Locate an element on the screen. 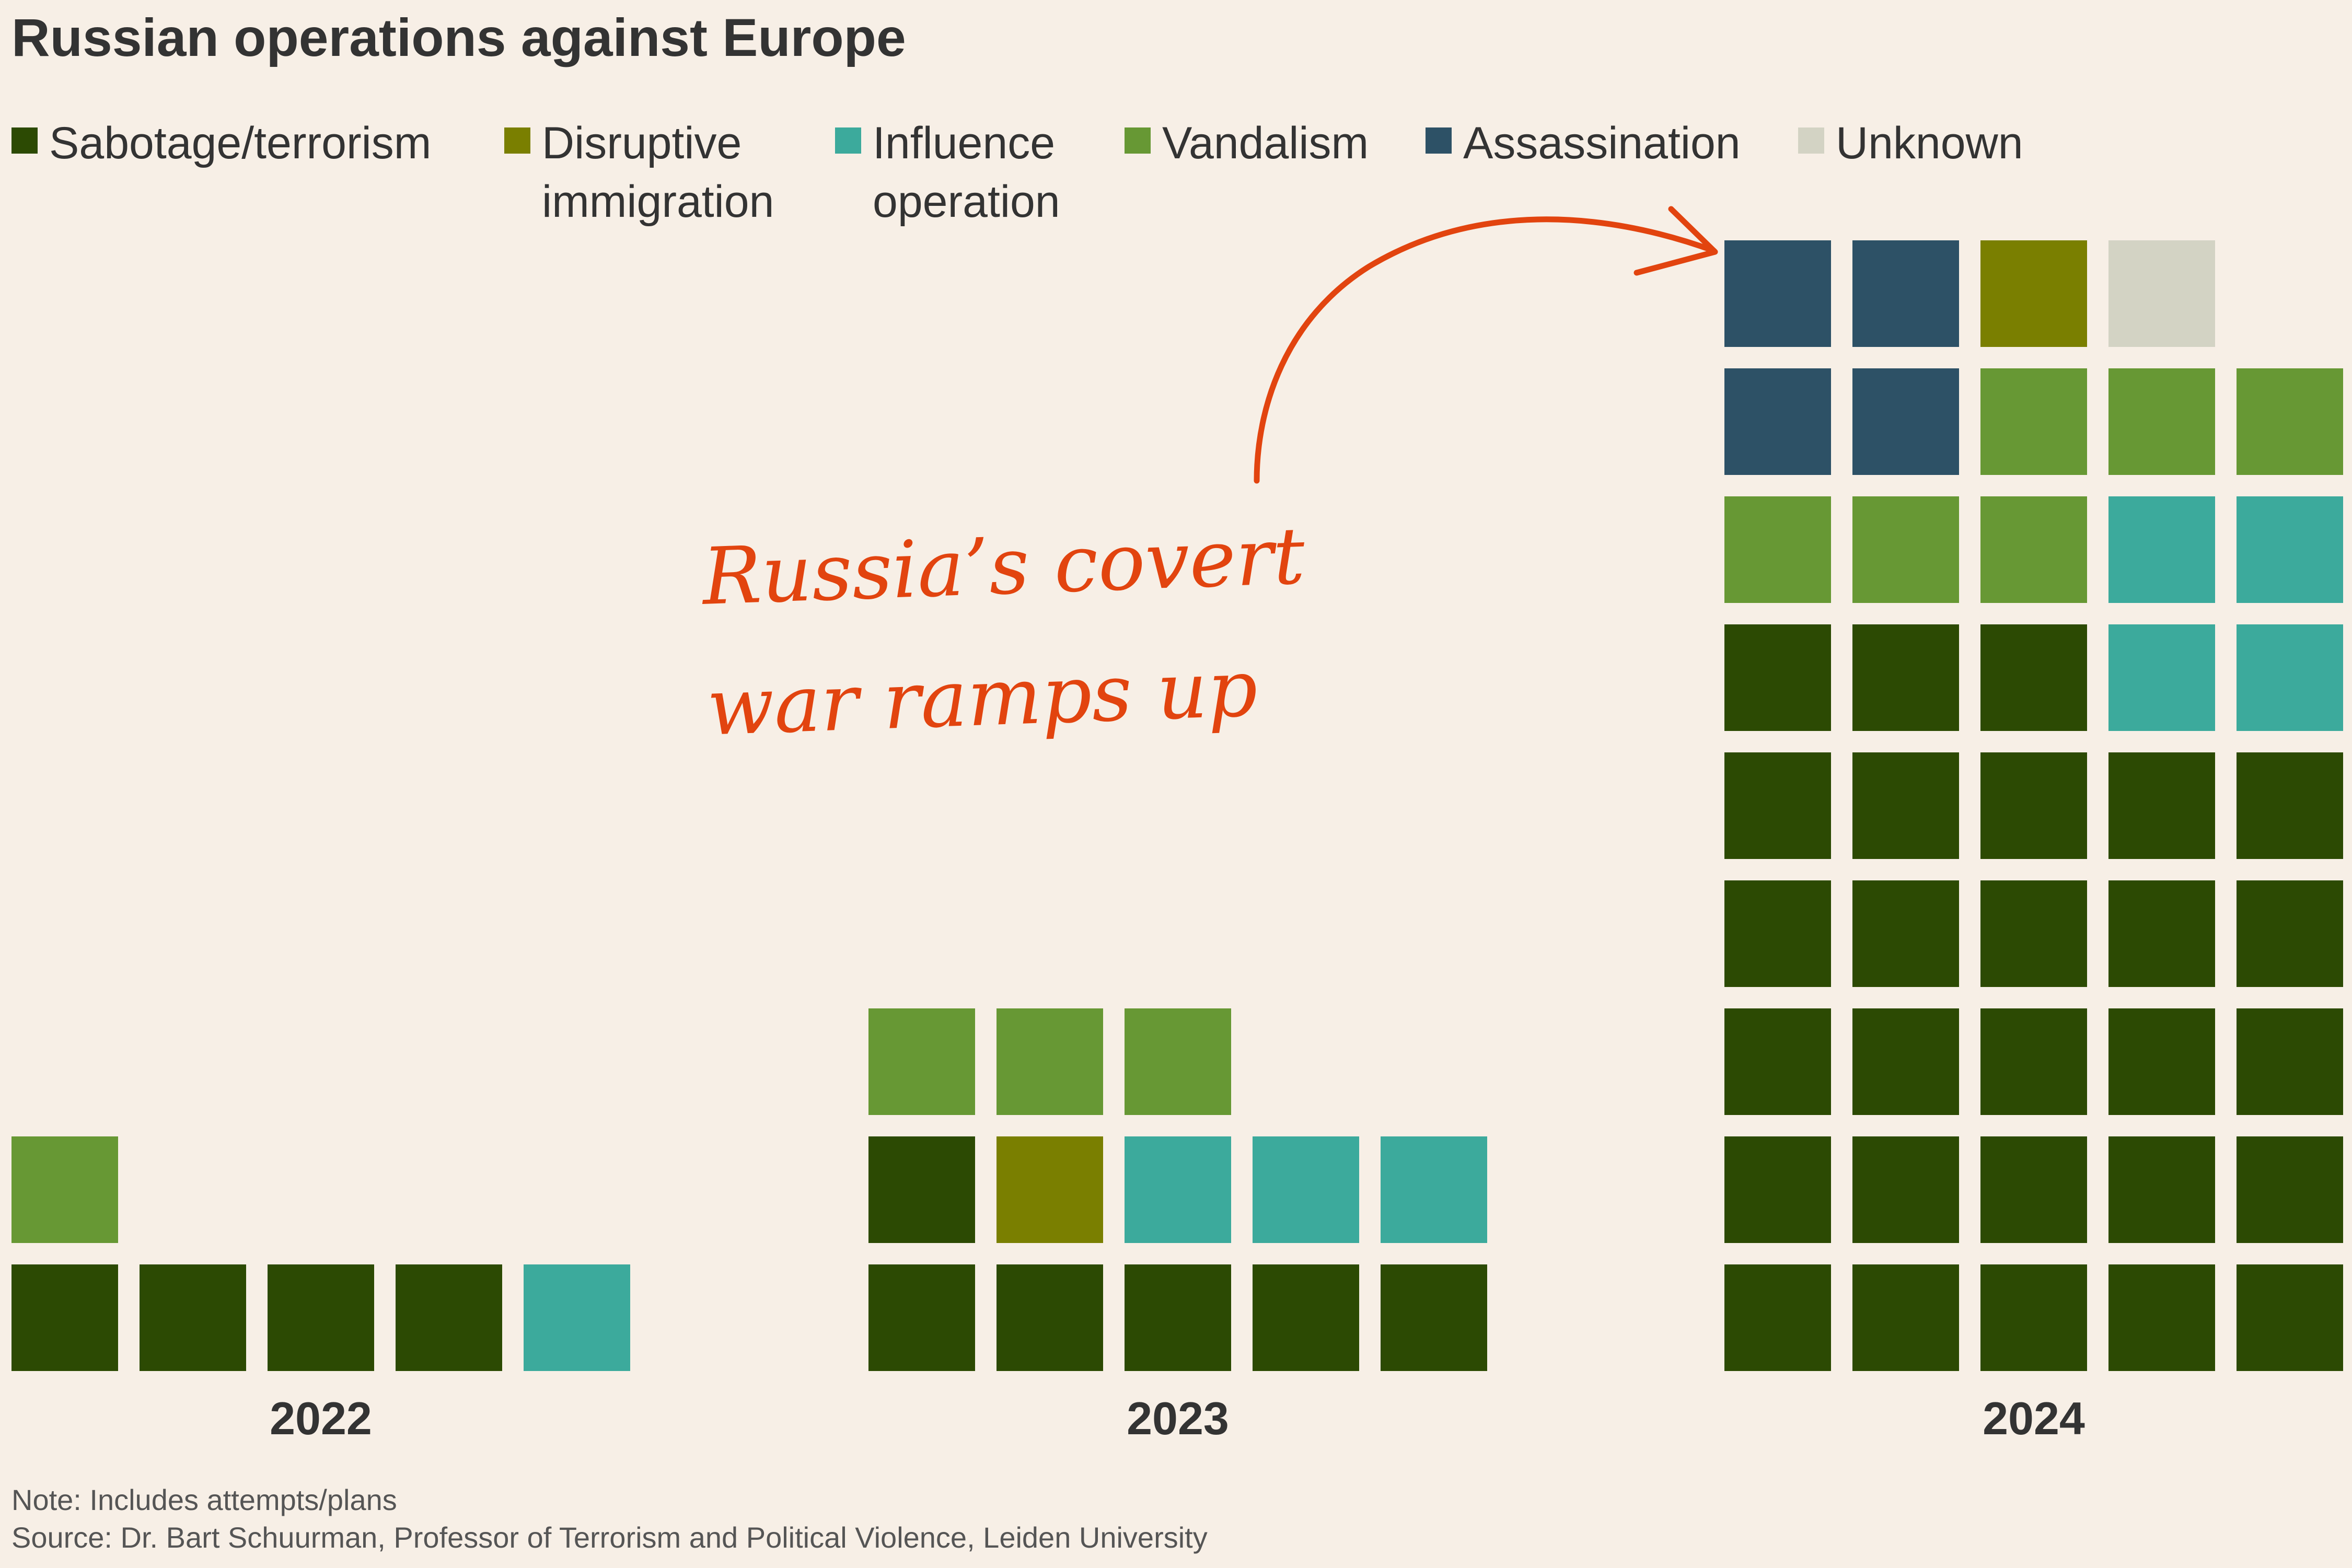 Image resolution: width=2352 pixels, height=1568 pixels. legend-label-influence-operation: Influence operation is located at coordinates (967, 172).